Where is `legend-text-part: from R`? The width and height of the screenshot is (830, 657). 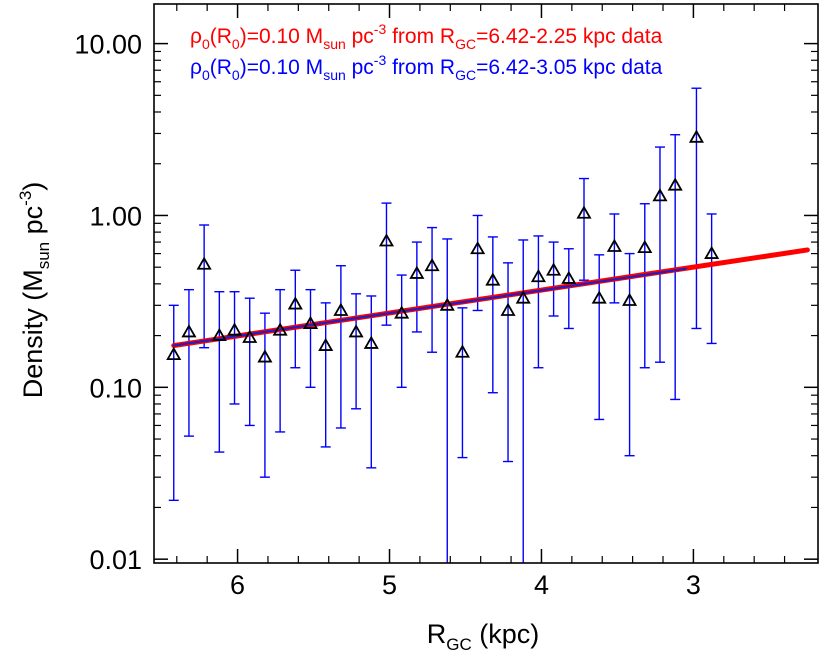 legend-text-part: from R is located at coordinates (420, 67).